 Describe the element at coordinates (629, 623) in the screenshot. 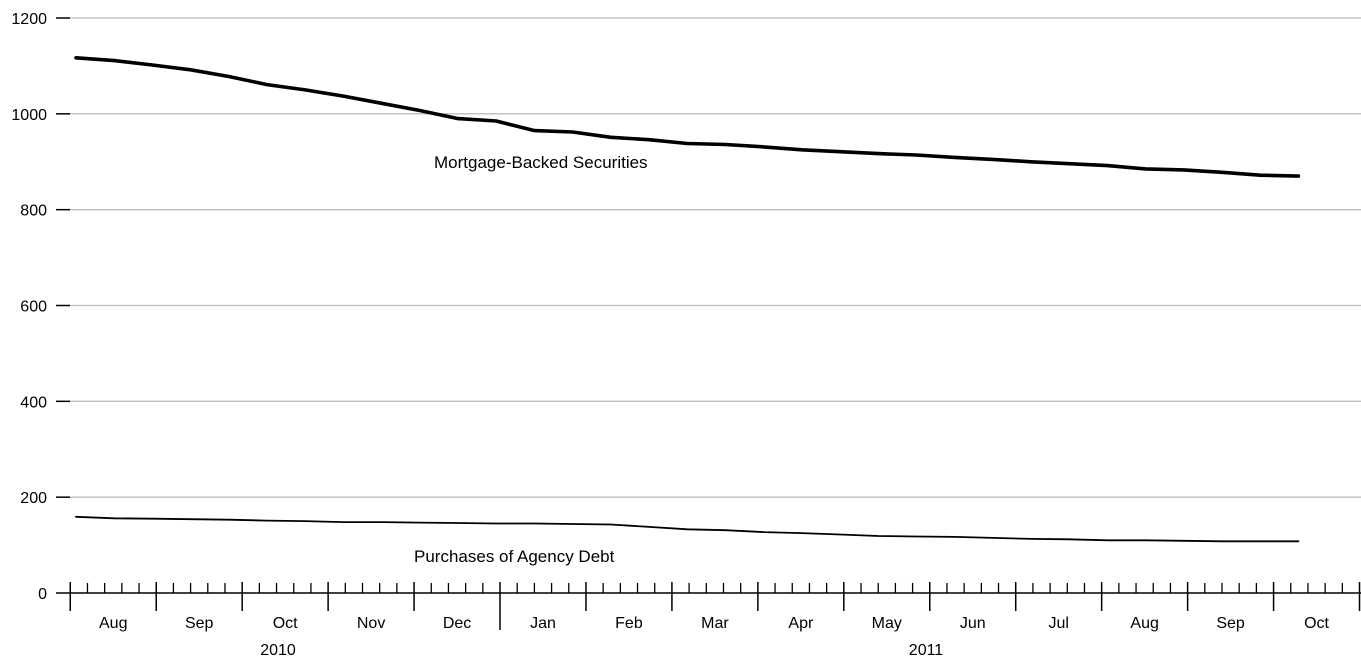

I see `x-month-label-6: Feb` at that location.